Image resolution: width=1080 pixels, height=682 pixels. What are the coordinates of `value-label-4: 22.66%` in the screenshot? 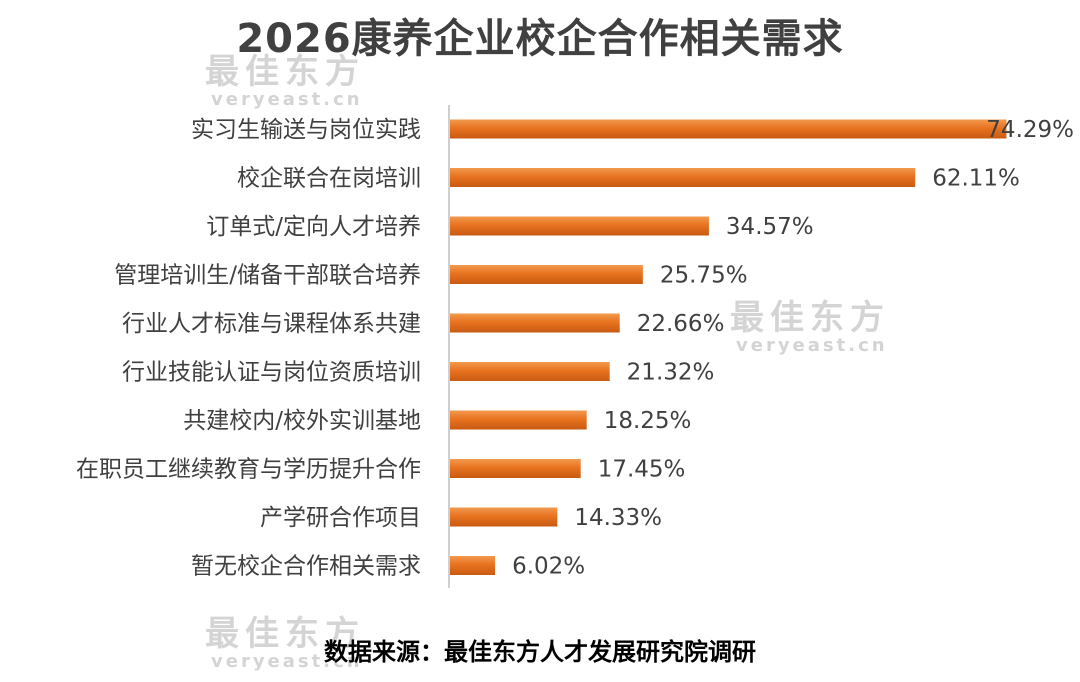 It's located at (681, 324).